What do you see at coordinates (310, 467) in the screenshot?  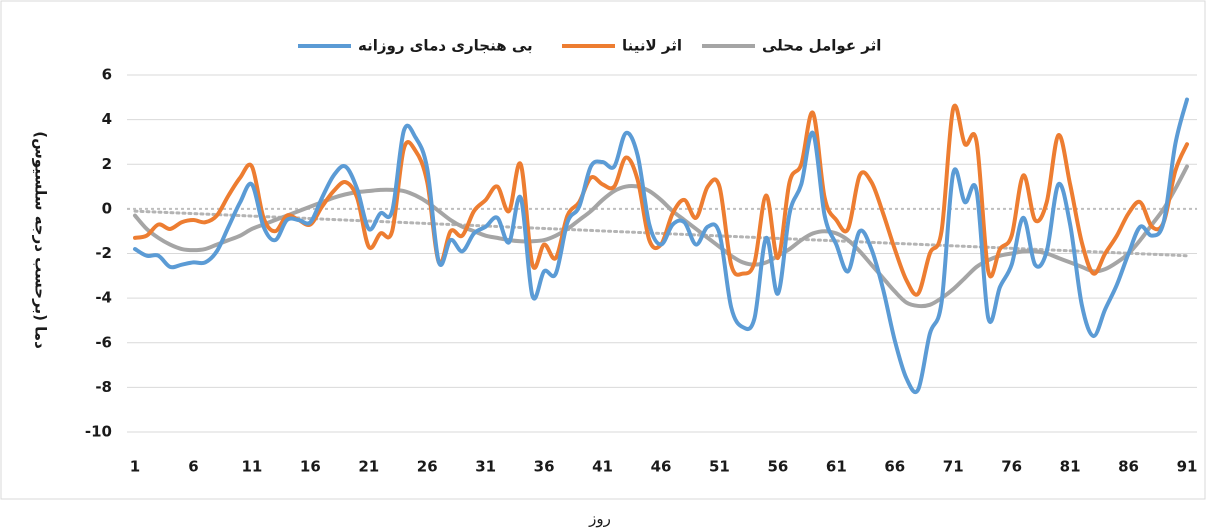 I see `x-tick-label: 16` at bounding box center [310, 467].